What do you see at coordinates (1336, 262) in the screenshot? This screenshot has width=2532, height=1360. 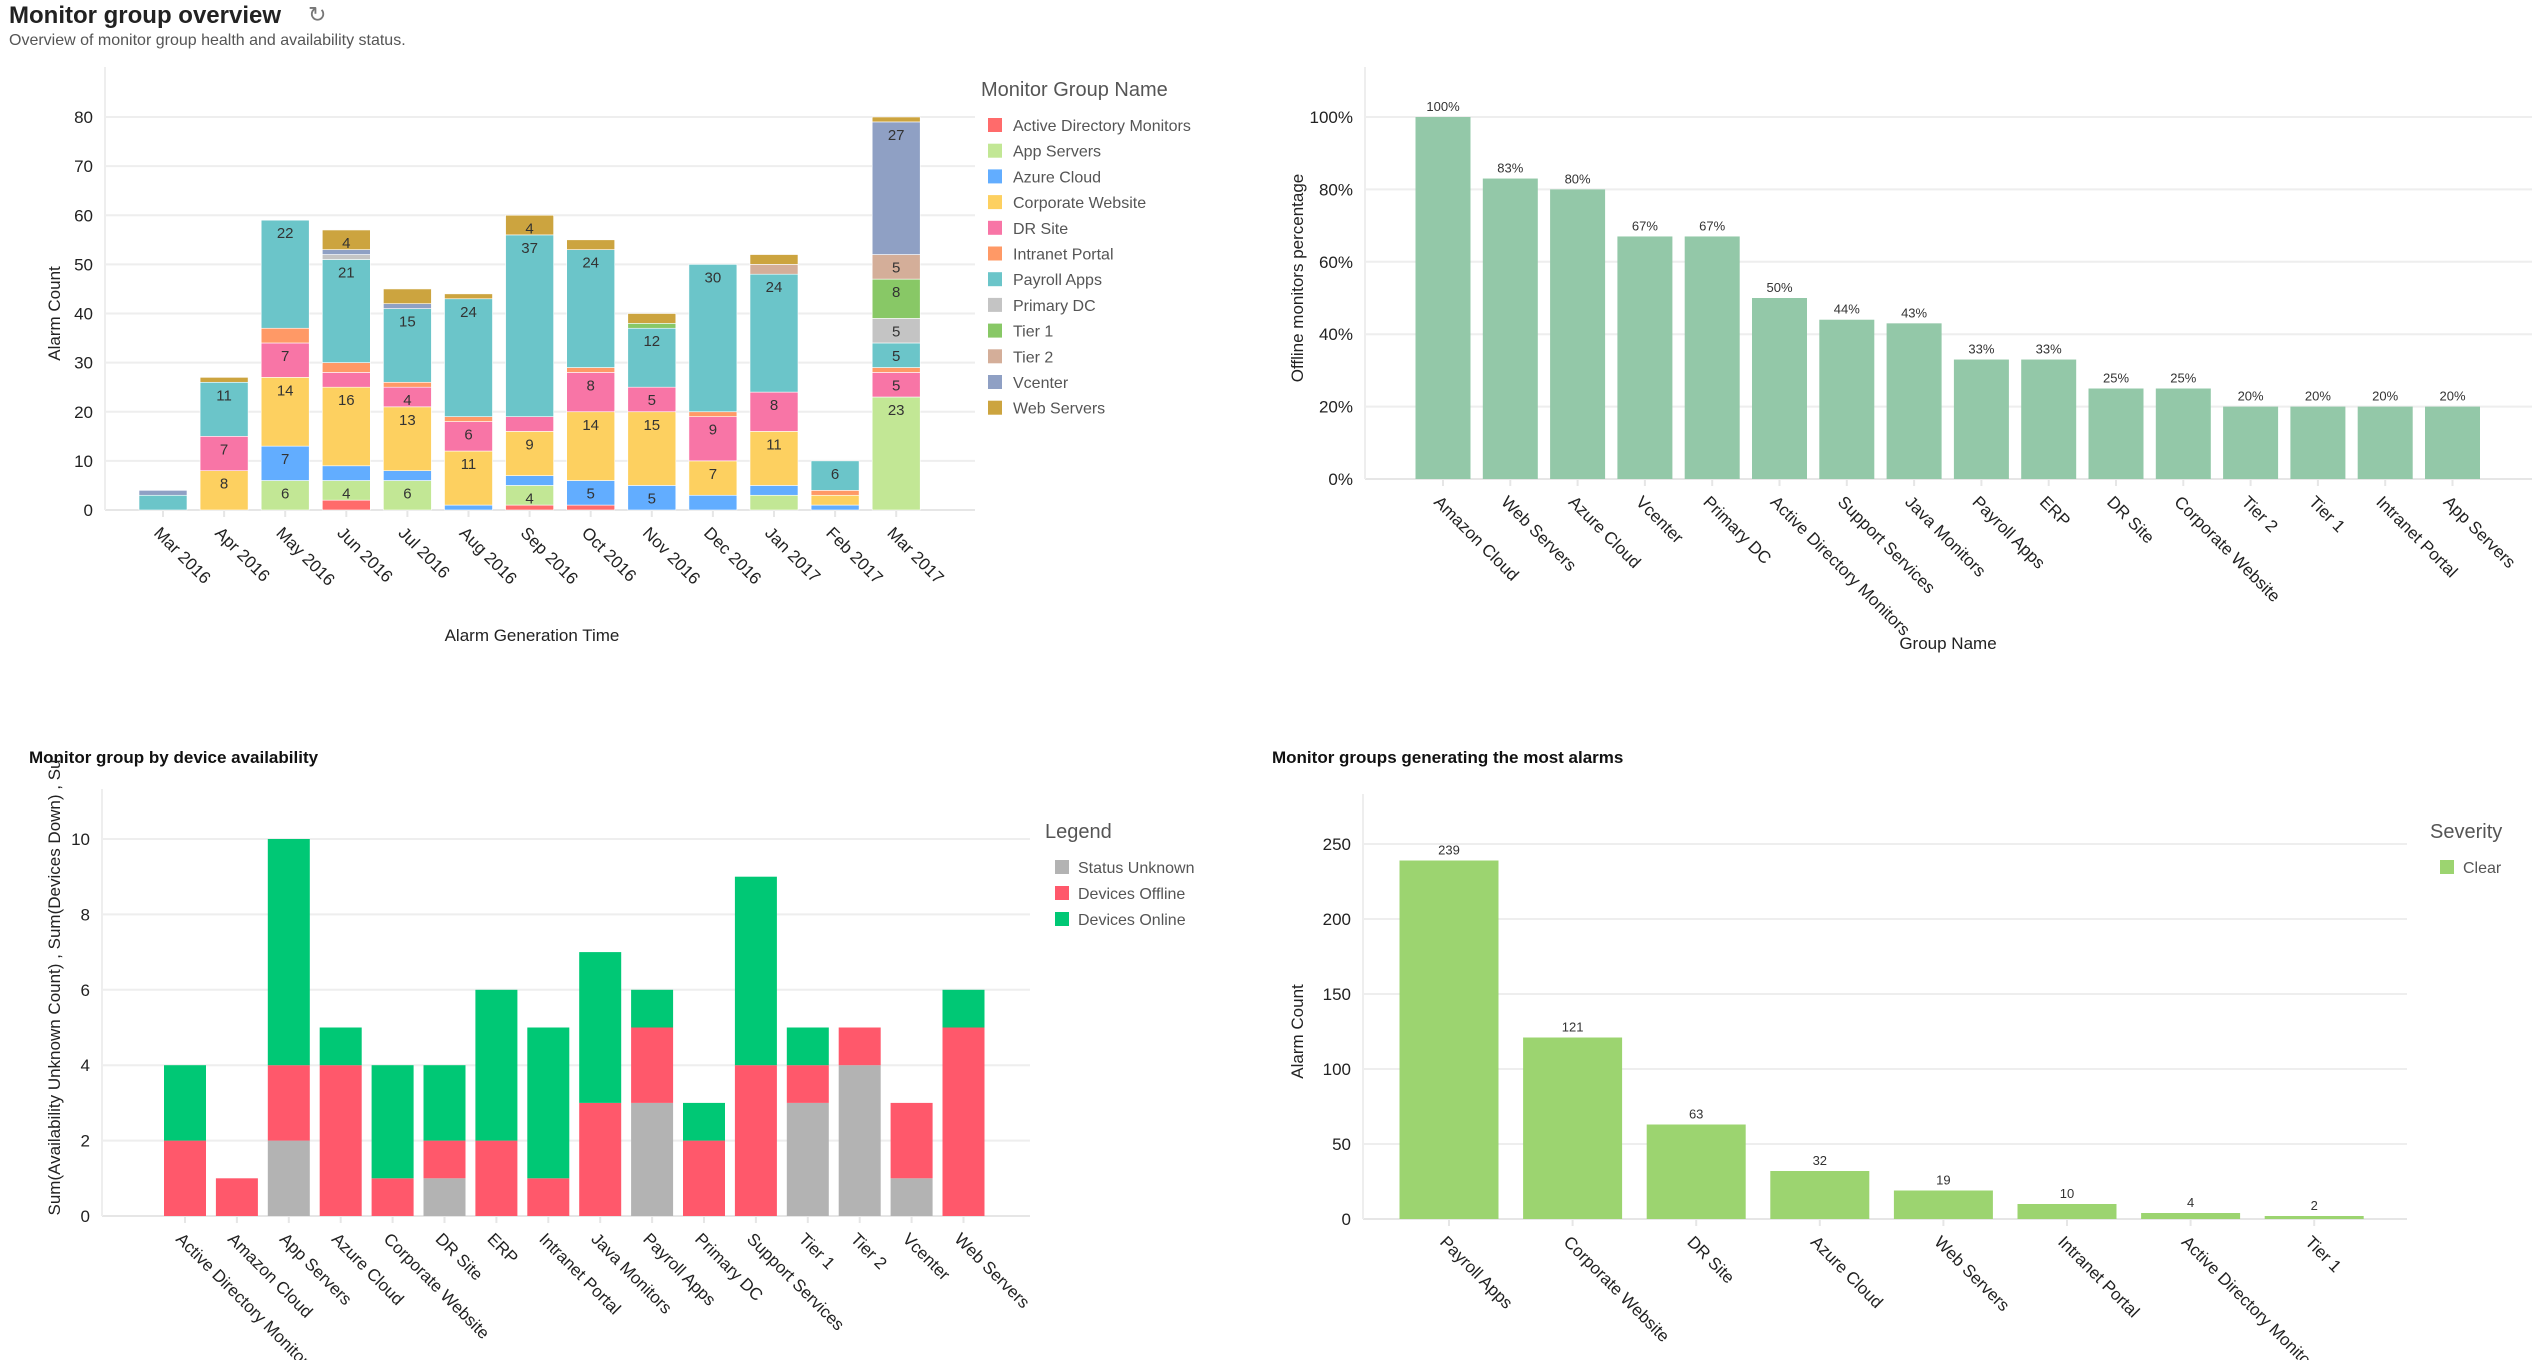 I see `y-tick-label: 60%` at bounding box center [1336, 262].